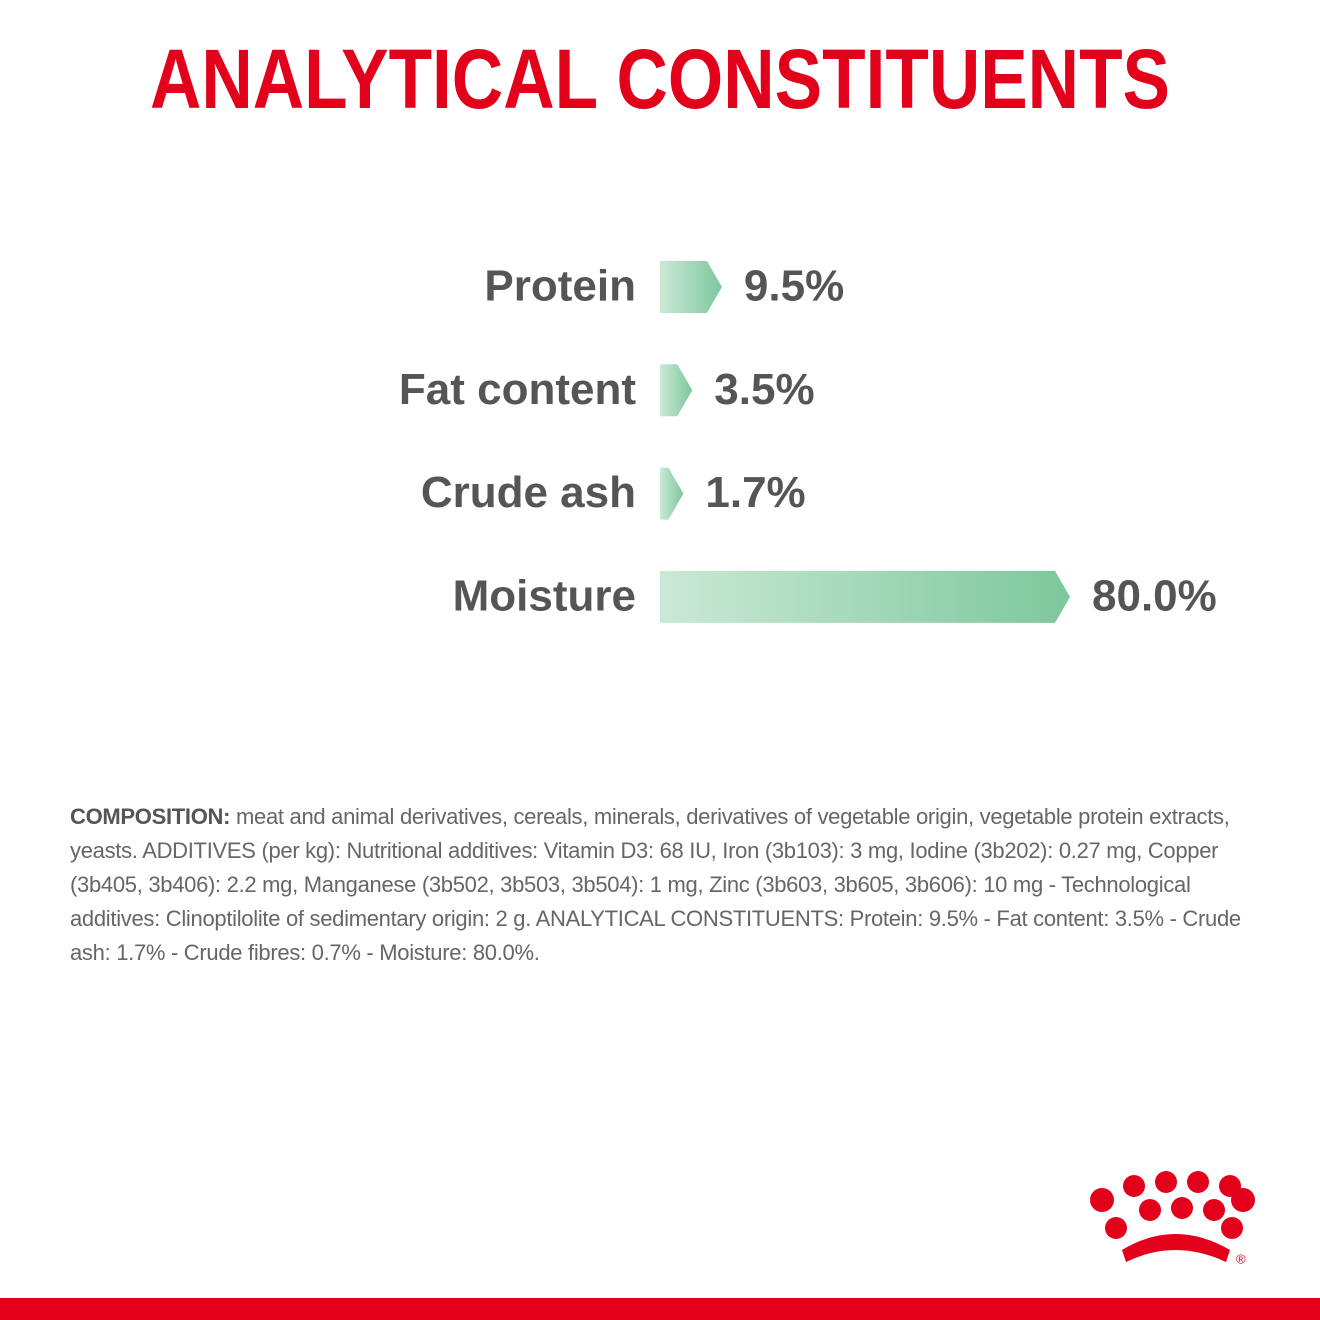  Describe the element at coordinates (517, 389) in the screenshot. I see `category-label: Fat content` at that location.